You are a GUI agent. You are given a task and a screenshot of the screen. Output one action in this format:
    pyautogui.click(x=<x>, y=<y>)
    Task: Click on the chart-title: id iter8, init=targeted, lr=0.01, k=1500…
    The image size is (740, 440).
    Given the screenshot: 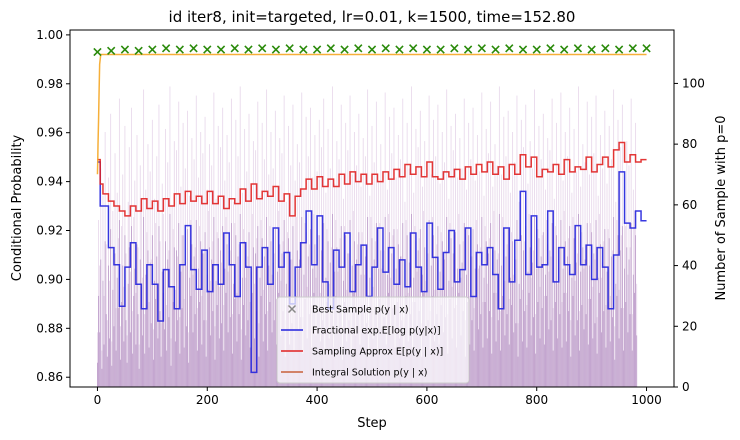 What is the action you would take?
    pyautogui.click(x=372, y=17)
    